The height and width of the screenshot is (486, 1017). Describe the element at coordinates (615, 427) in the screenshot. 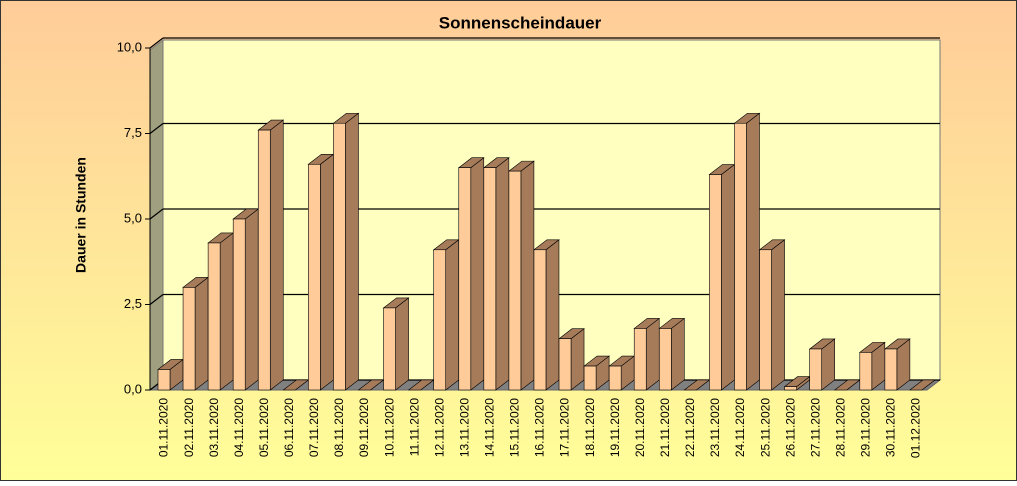

I see `x-tick-label: 19.11.2020` at that location.